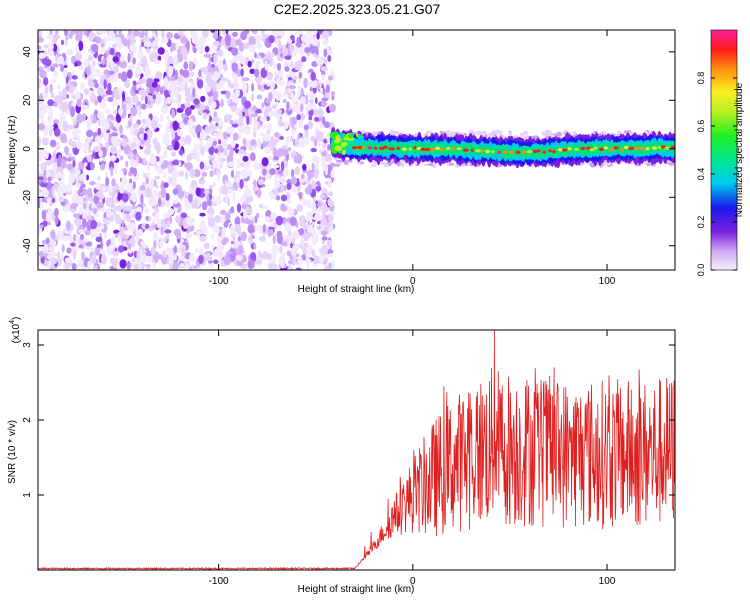 The width and height of the screenshot is (750, 605). Describe the element at coordinates (219, 281) in the screenshot. I see `x-tick-label: -100` at that location.